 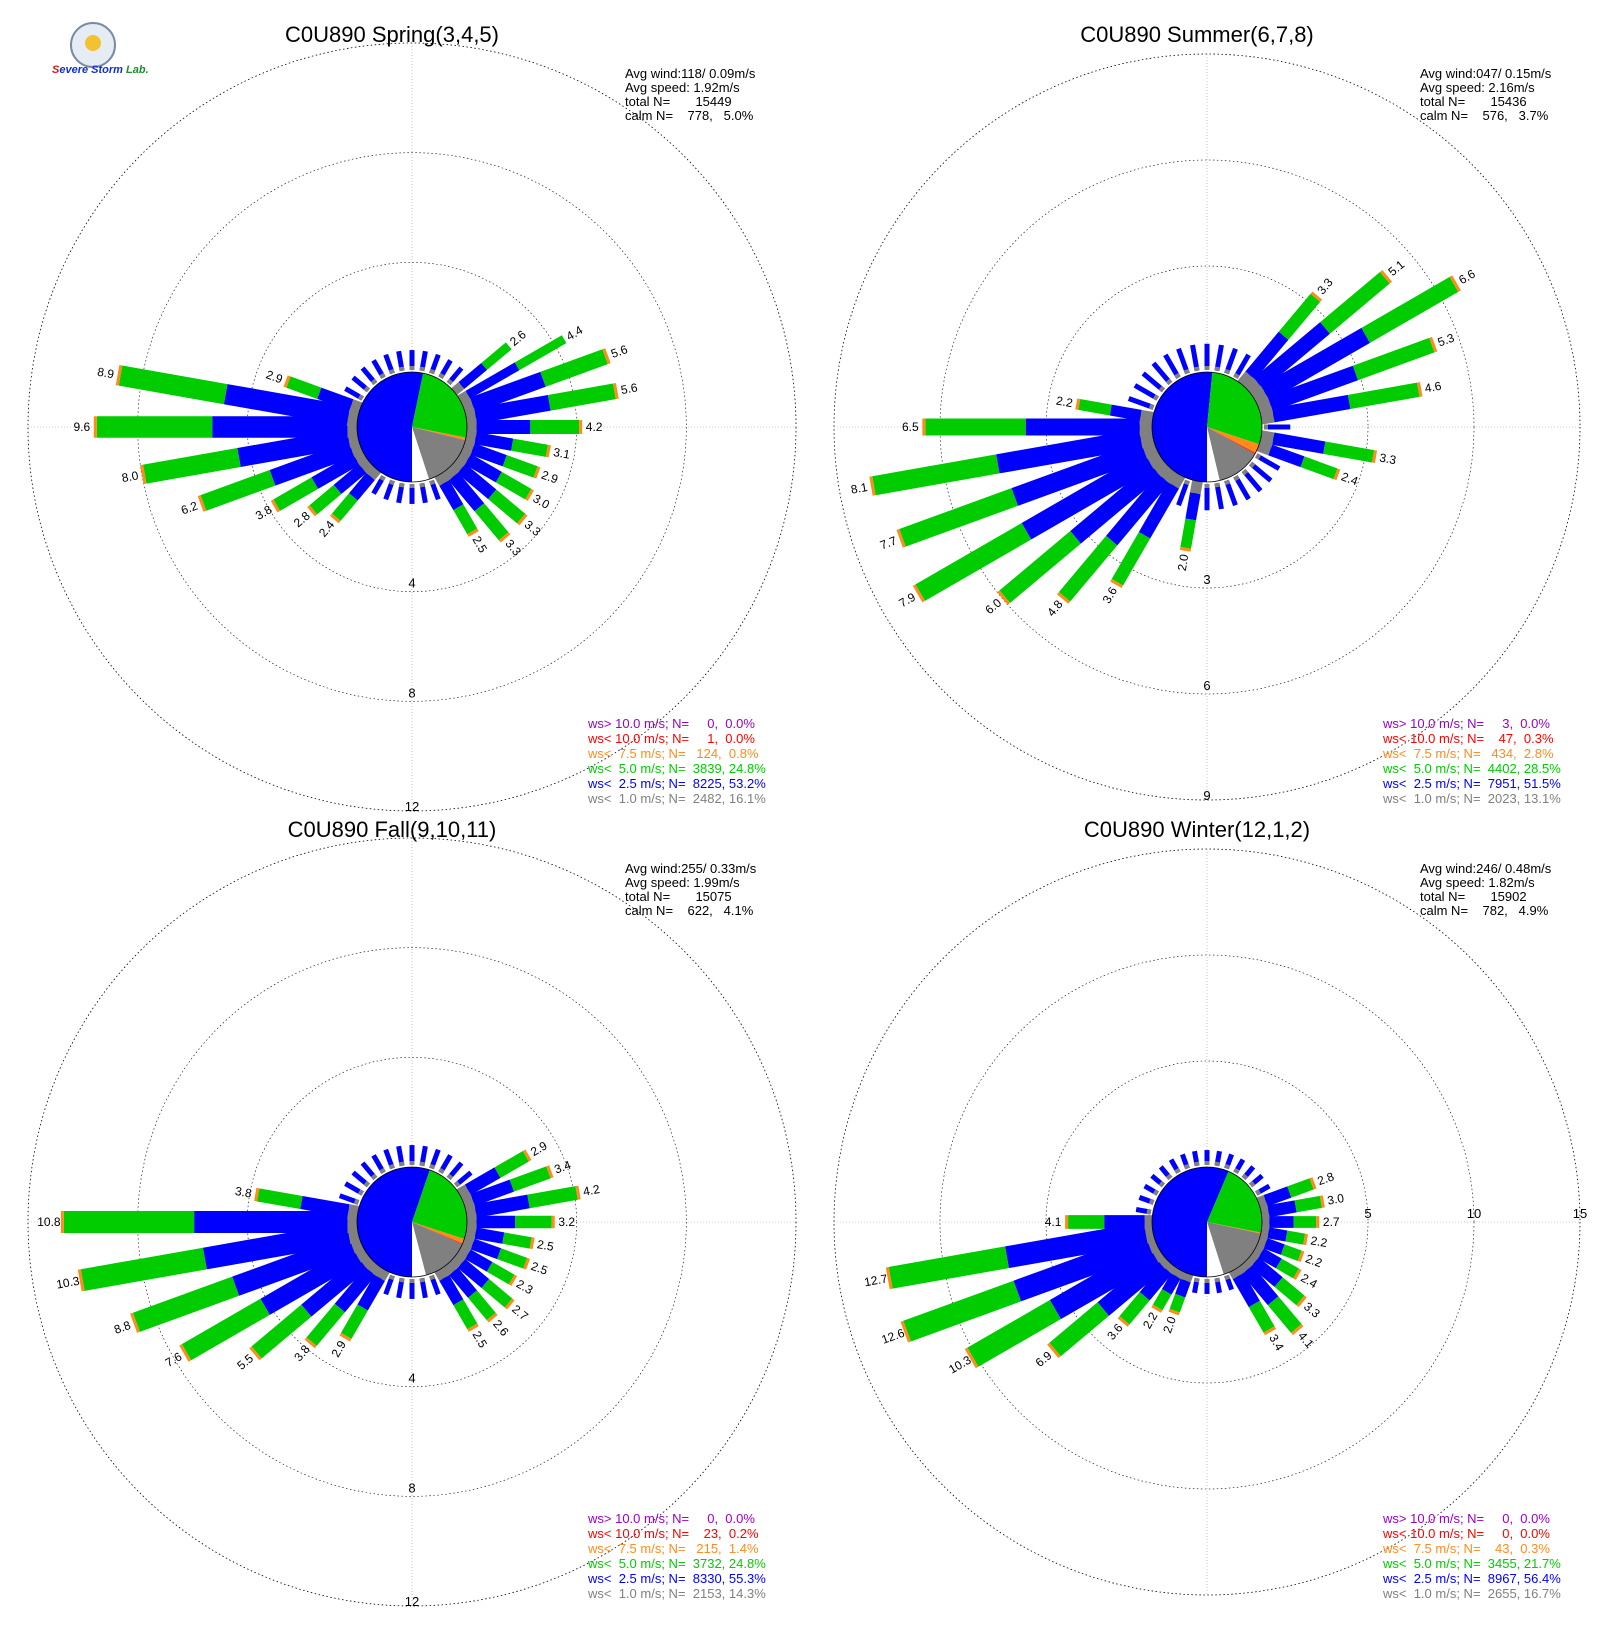 What do you see at coordinates (678, 896) in the screenshot?
I see `stats-line: total N= 15075` at bounding box center [678, 896].